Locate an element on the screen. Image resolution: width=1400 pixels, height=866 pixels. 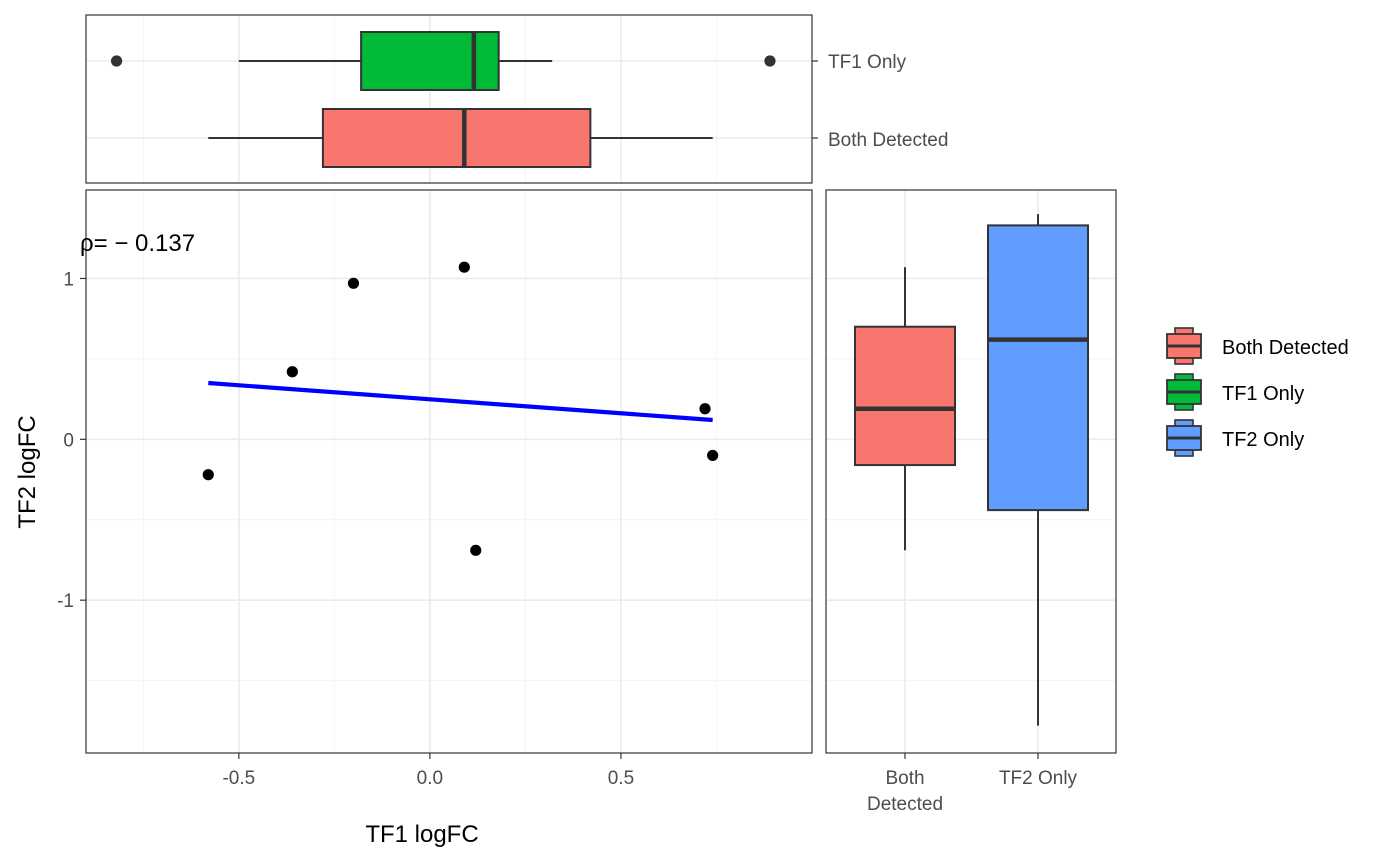
top-boxplot-tf1-only is located at coordinates (443, 61).